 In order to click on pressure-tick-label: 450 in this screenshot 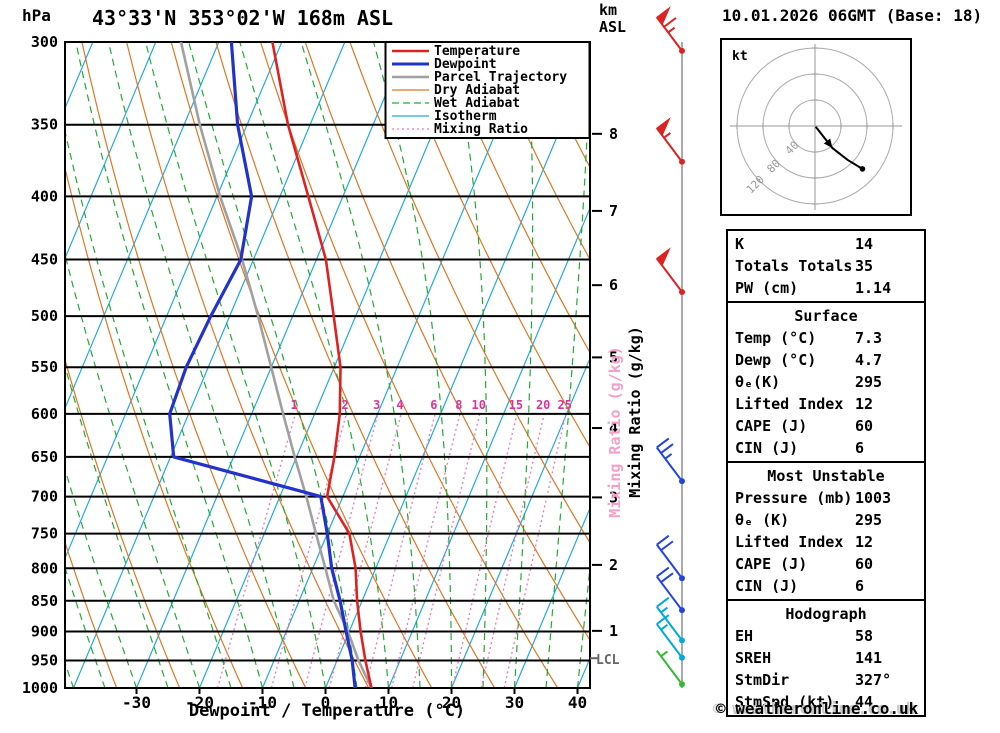, I will do `click(44, 260)`.